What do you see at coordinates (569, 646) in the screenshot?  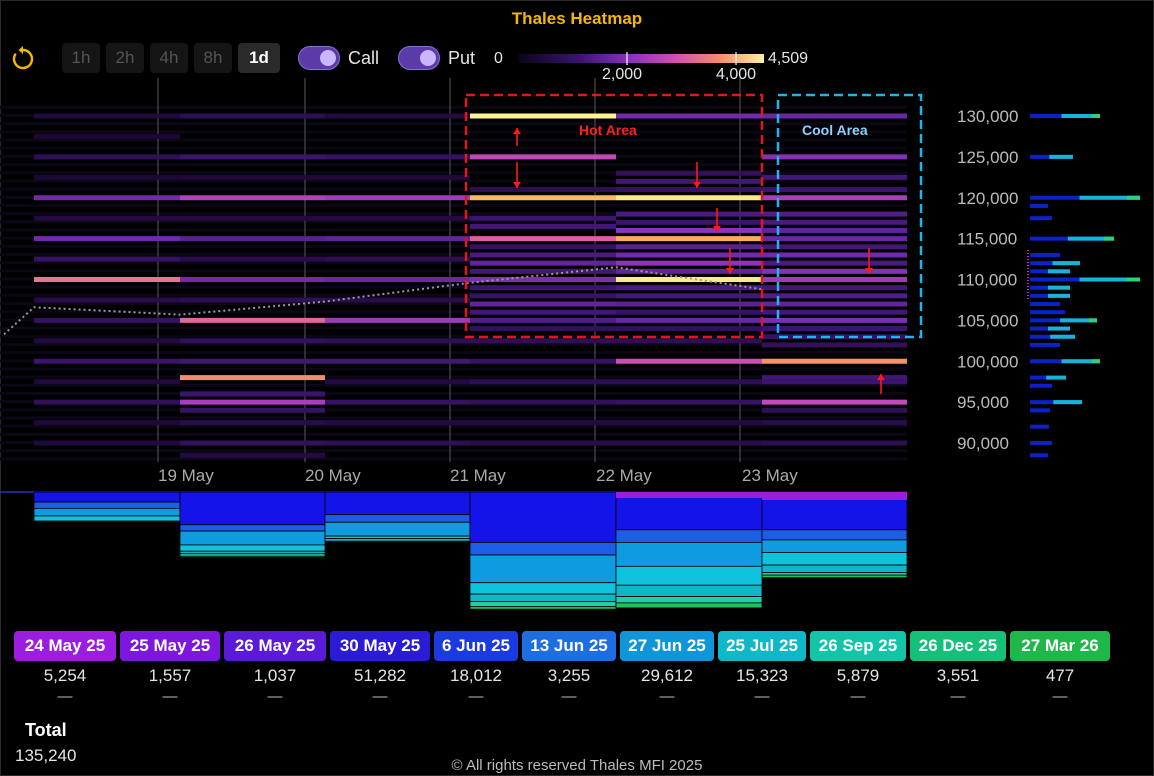 I see `expiry-chip: 13 Jun 25` at bounding box center [569, 646].